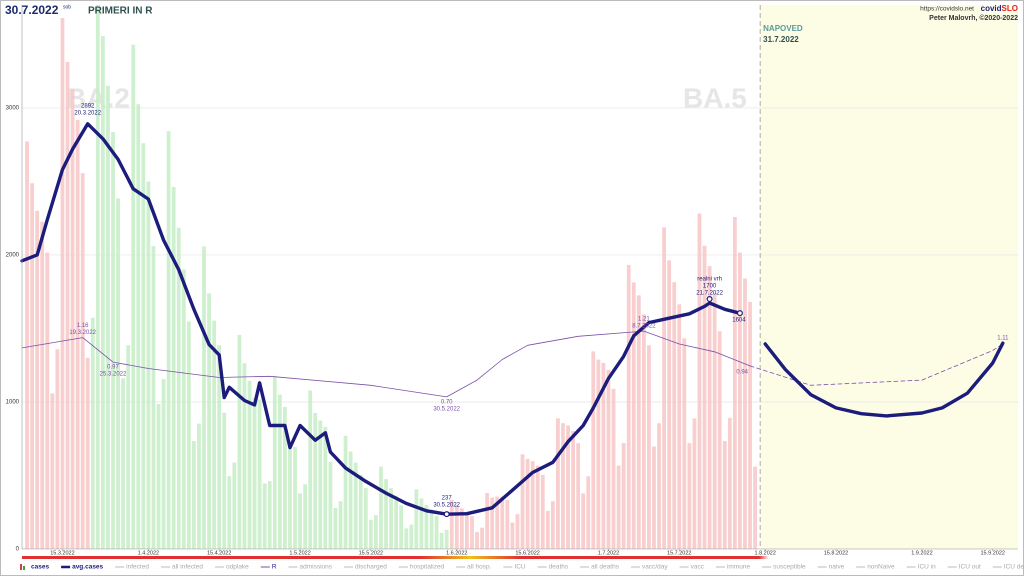 Image resolution: width=1024 pixels, height=576 pixels. Describe the element at coordinates (446, 506) in the screenshot. I see `annotation-label: 30.5.2022` at that location.